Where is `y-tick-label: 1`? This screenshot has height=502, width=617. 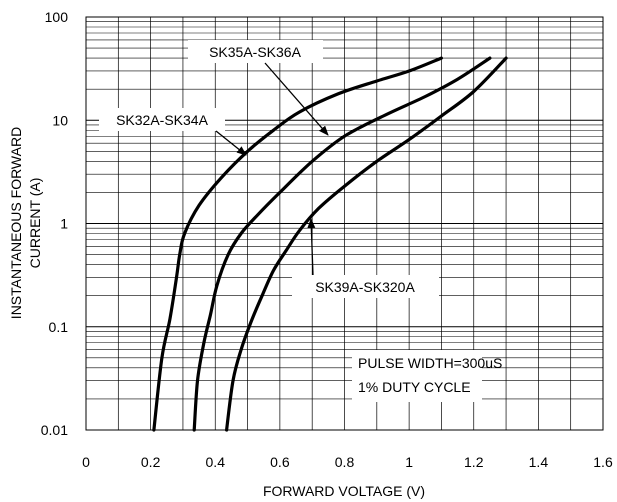
y-tick-label: 1 is located at coordinates (64, 224).